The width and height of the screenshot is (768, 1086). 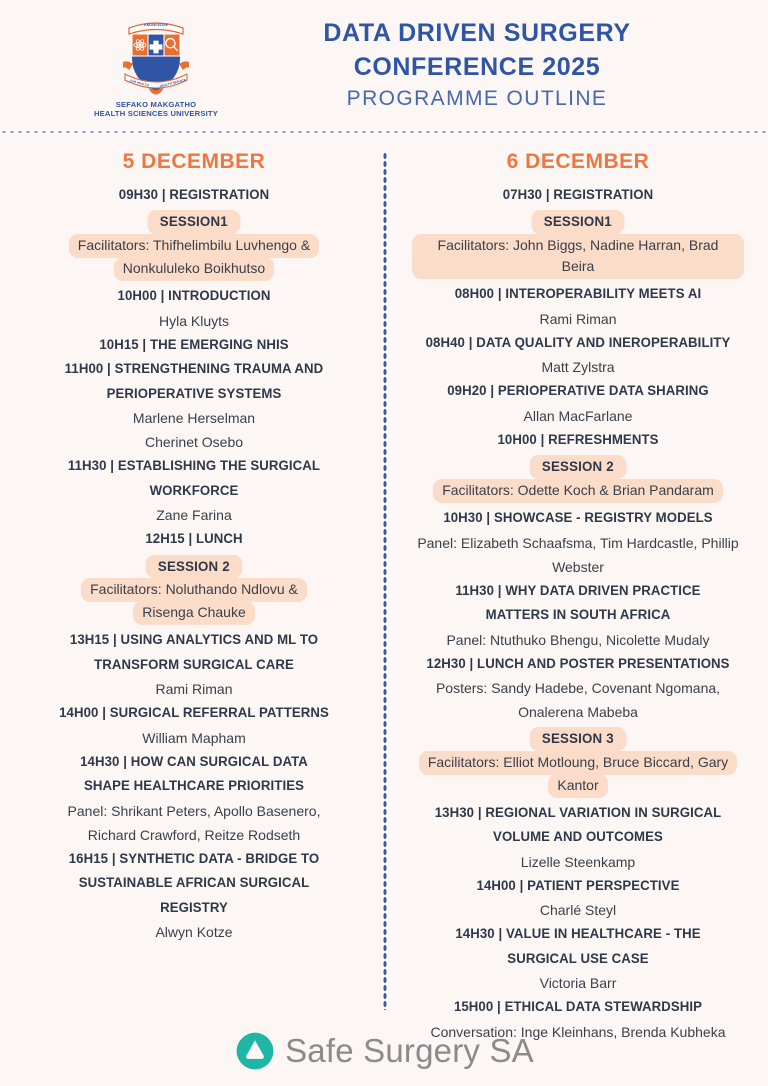 I want to click on safe-surgery-drop-icon, so click(x=255, y=1051).